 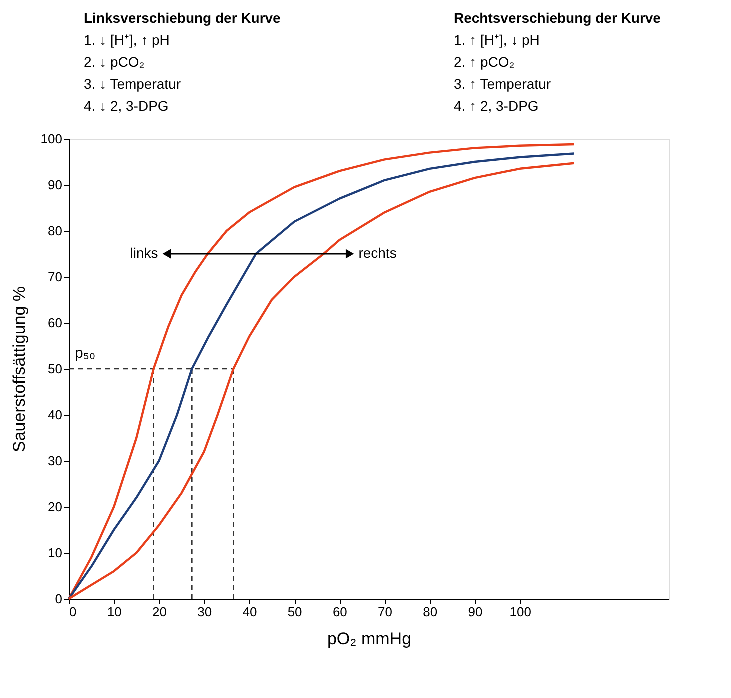 I want to click on text: Rechtsverschiebung der Kurve, so click(x=558, y=18).